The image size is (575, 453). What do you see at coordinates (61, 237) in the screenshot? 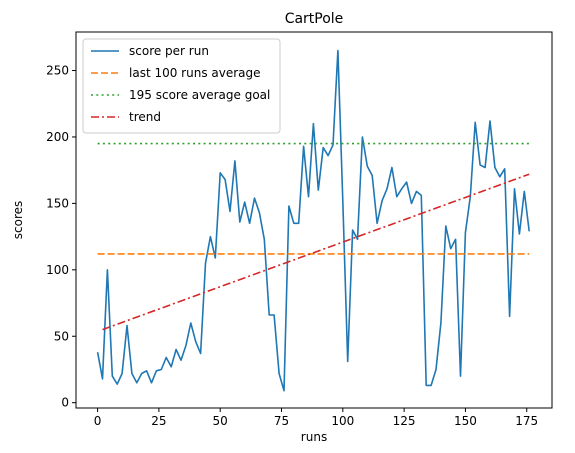
I see `y-axis-ticks: 0 50 100 150 200 250` at bounding box center [61, 237].